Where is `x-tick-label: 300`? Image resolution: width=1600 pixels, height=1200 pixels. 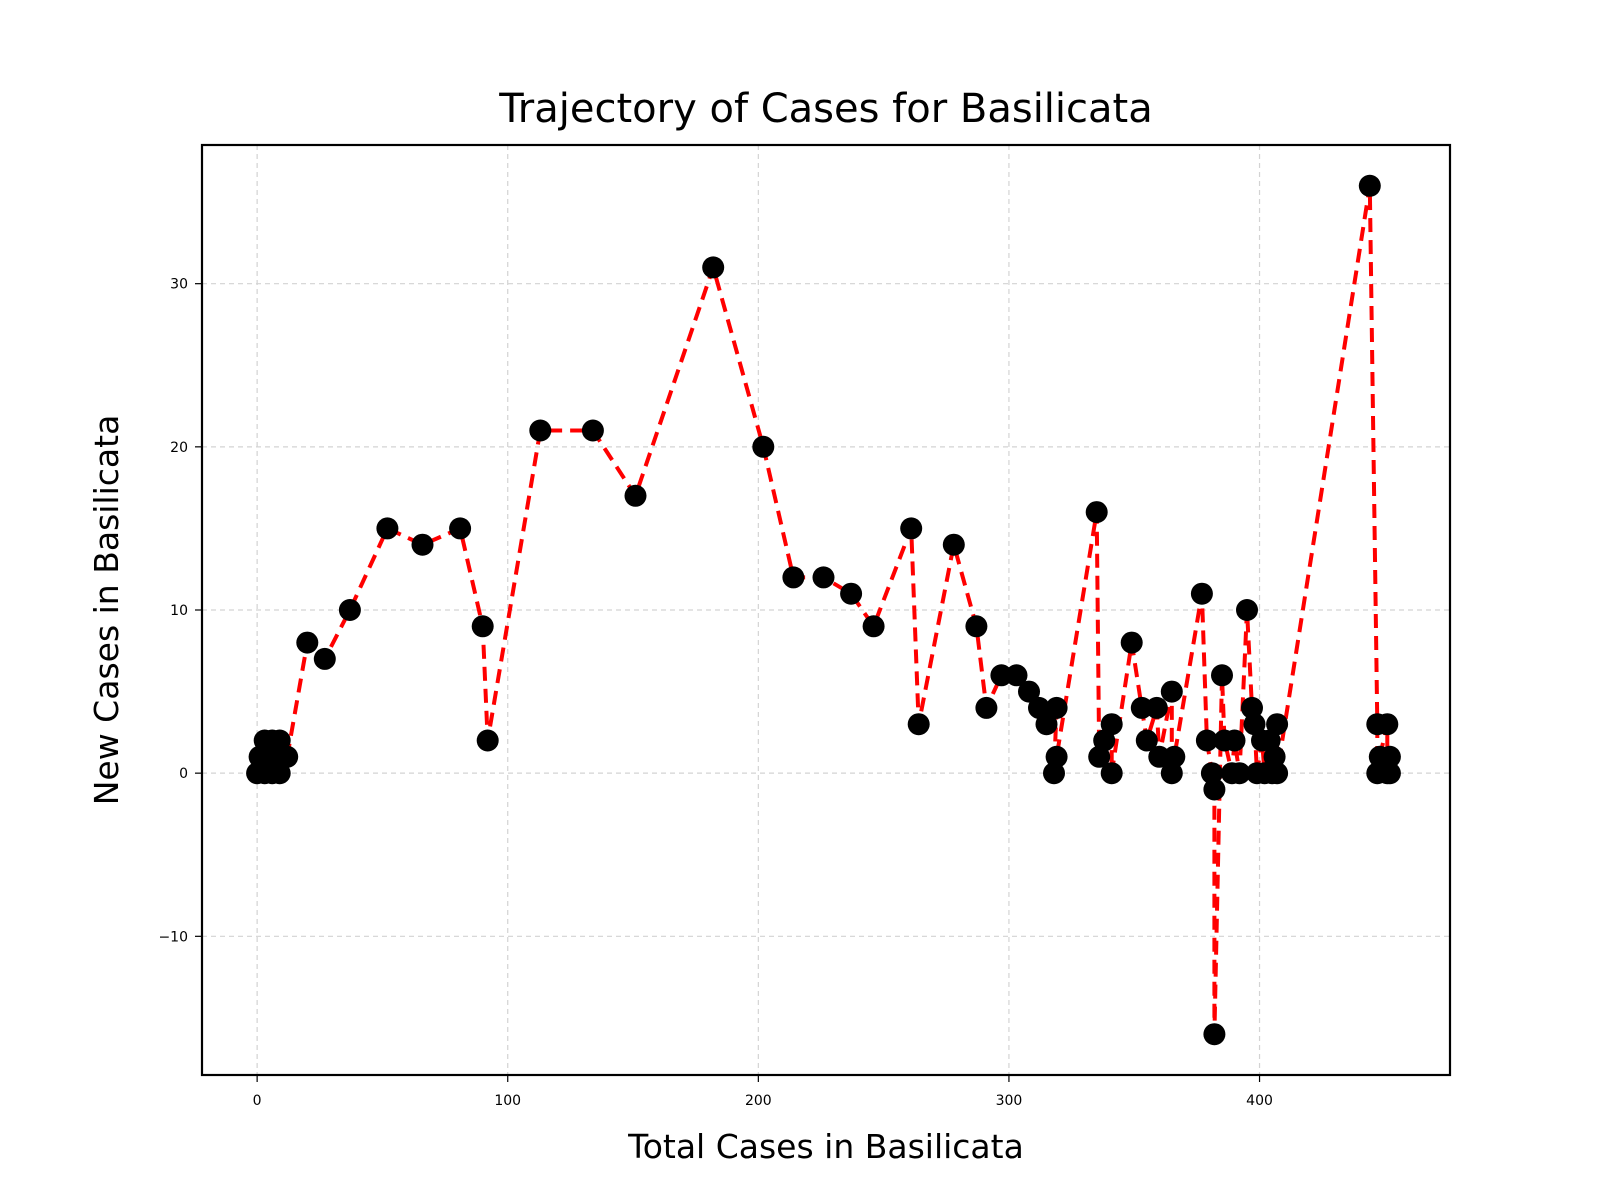 x-tick-label: 300 is located at coordinates (1009, 1101).